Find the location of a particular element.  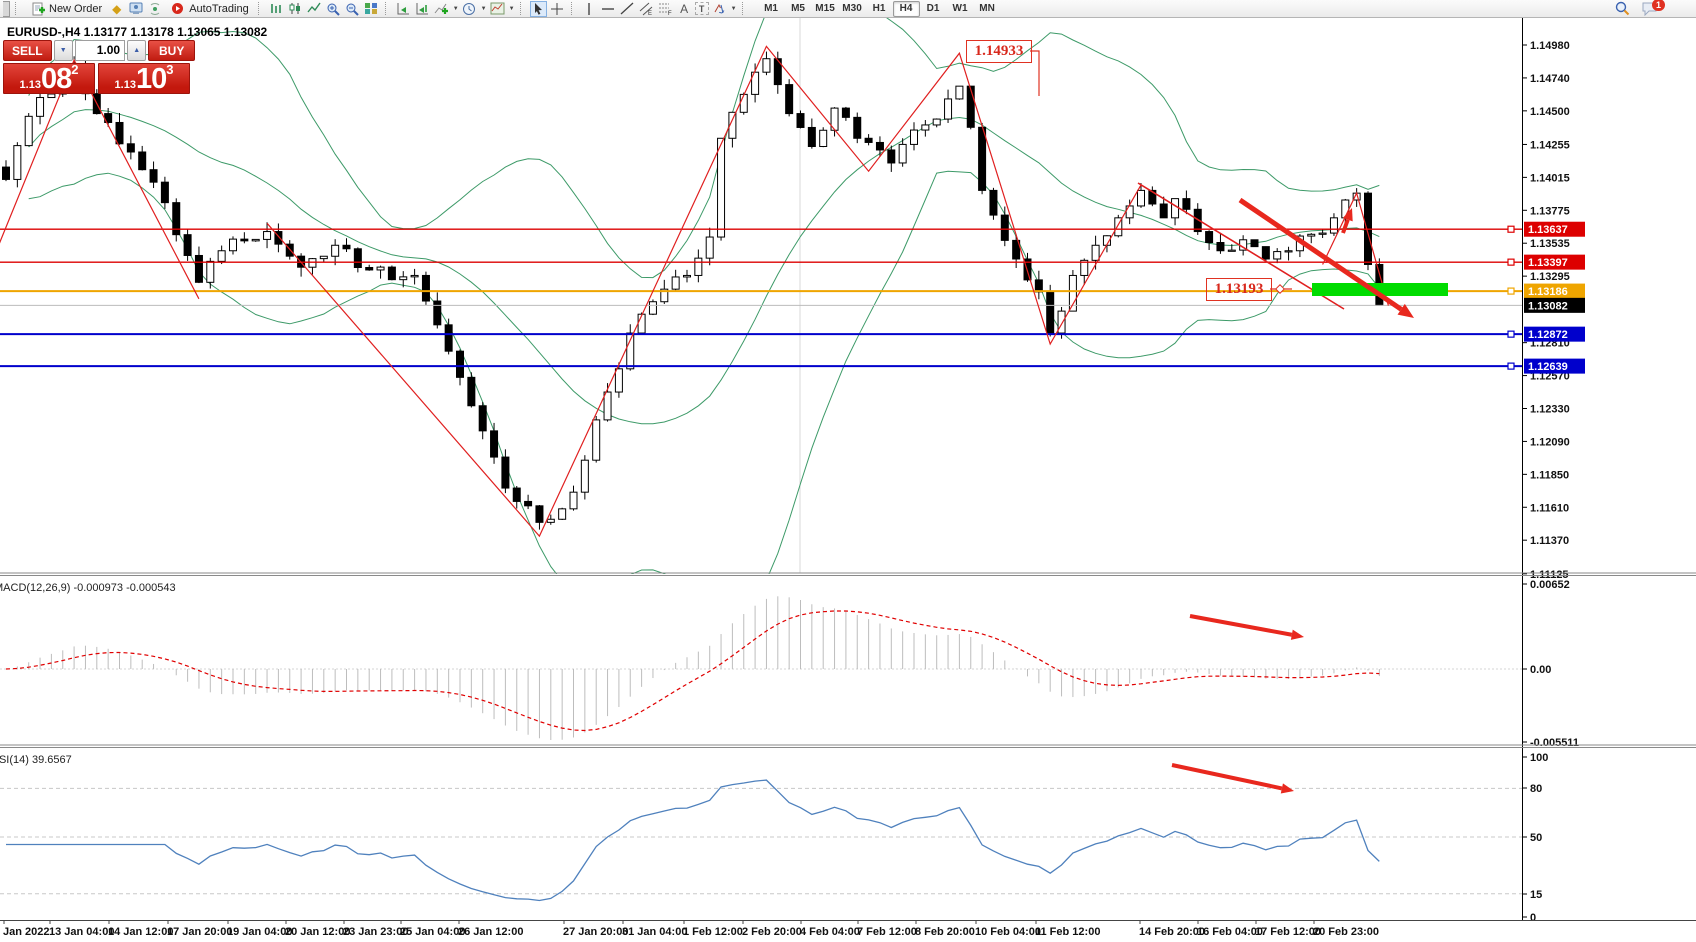

rsi-line is located at coordinates (693, 840).